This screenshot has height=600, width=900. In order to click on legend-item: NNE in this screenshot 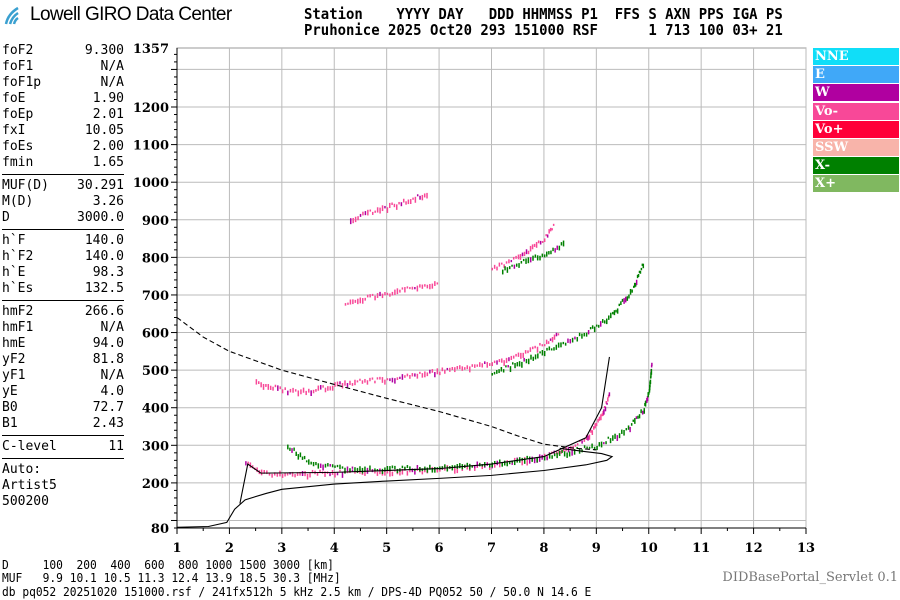, I will do `click(856, 56)`.